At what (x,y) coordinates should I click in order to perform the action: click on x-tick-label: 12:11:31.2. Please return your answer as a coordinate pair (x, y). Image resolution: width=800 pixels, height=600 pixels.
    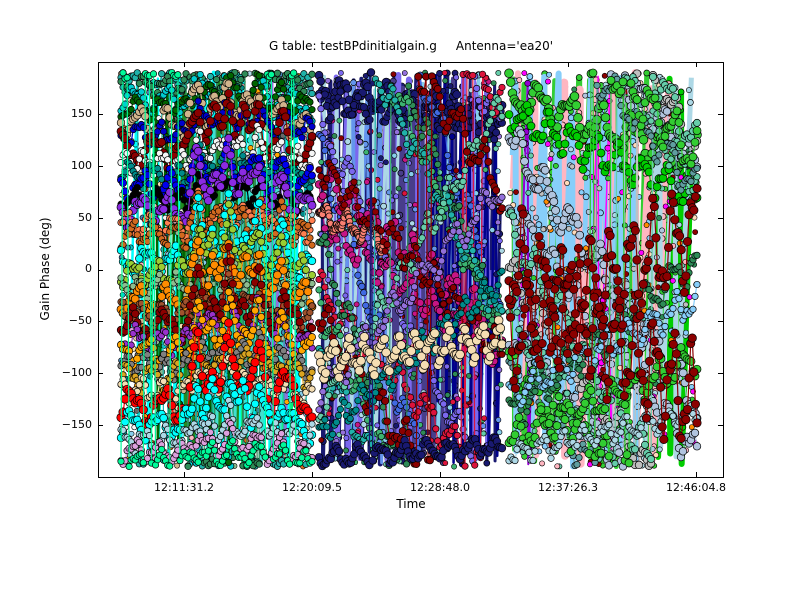
    Looking at the image, I should click on (184, 487).